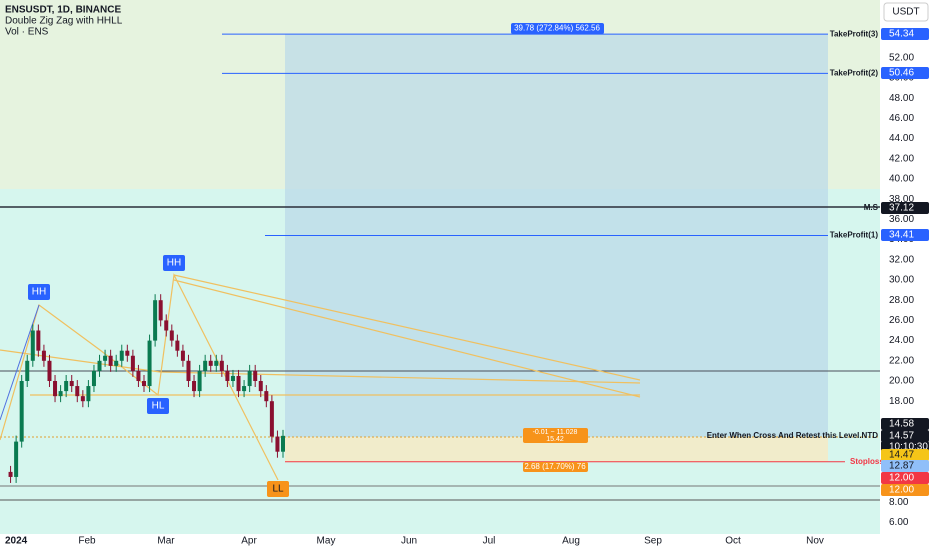 The image size is (932, 555). I want to click on position-label: 39.78 (272.84%) 562.56, so click(557, 28).